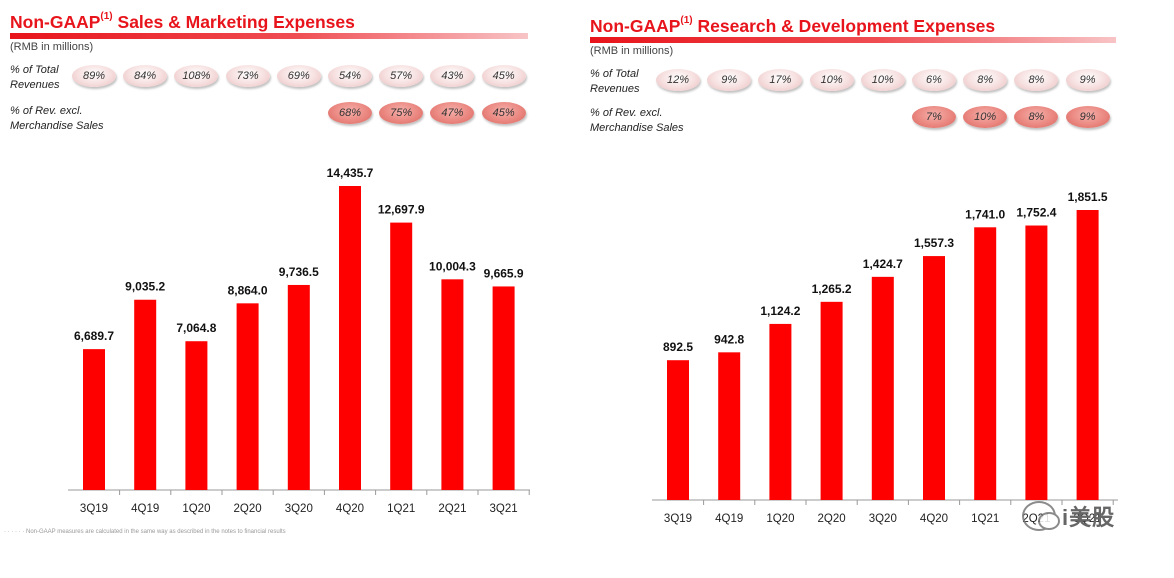 This screenshot has width=1174, height=578. Describe the element at coordinates (196, 509) in the screenshot. I see `x-tick-label: 1Q20` at that location.